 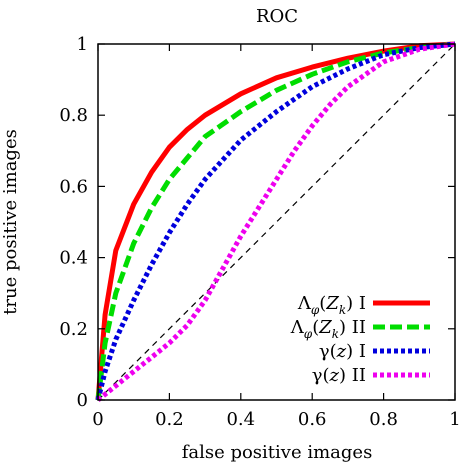 What do you see at coordinates (277, 452) in the screenshot?
I see `x-axis-title: false positive images` at bounding box center [277, 452].